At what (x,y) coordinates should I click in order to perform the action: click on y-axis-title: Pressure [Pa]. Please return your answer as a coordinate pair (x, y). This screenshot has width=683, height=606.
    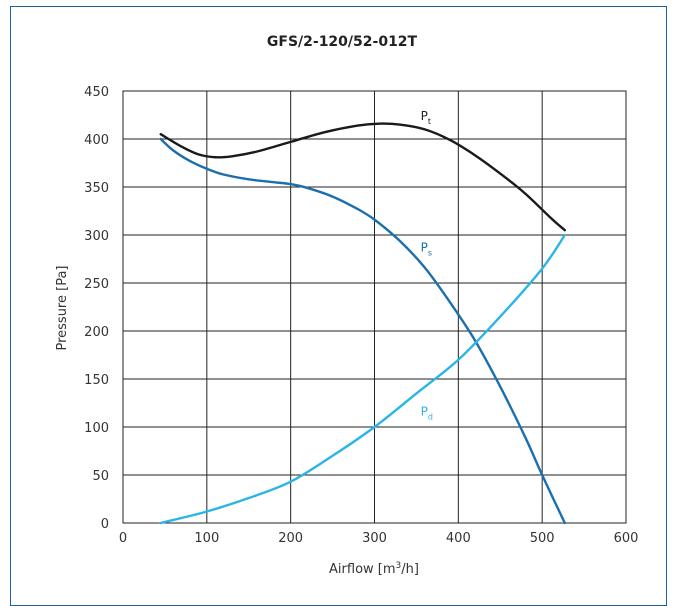
    Looking at the image, I should click on (62, 307).